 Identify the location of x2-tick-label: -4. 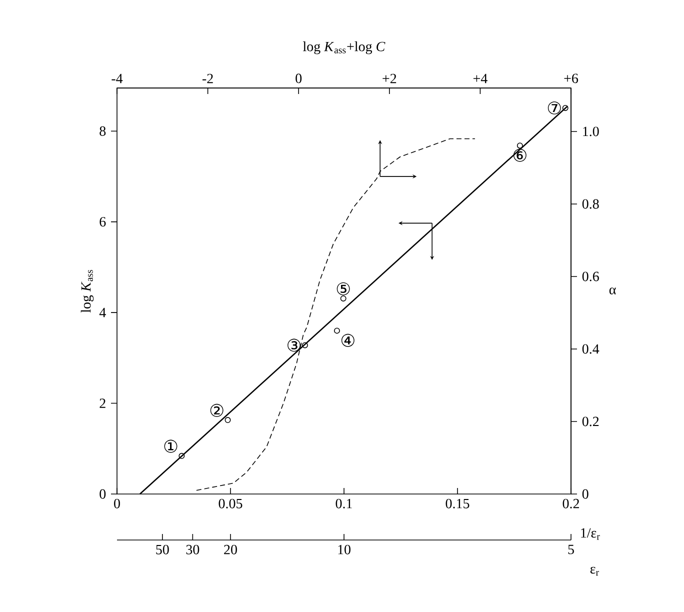
(117, 79).